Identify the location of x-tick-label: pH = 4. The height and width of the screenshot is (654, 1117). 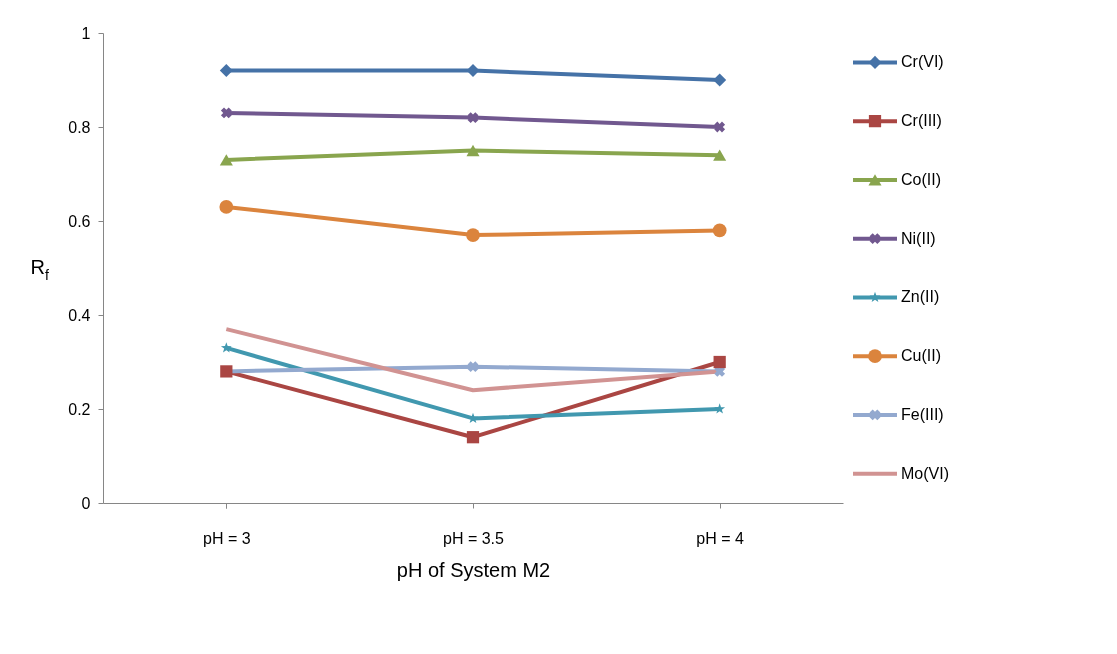
(720, 538).